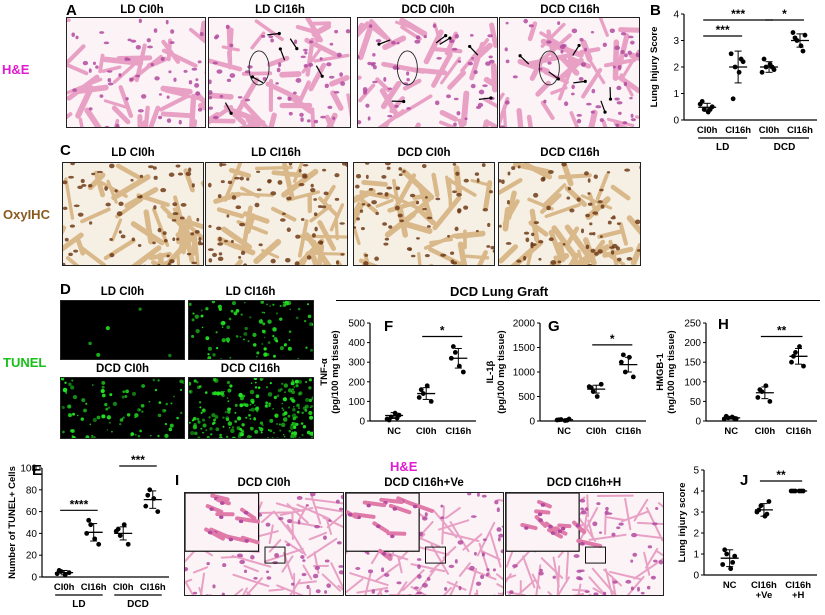 This screenshot has width=825, height=615. What do you see at coordinates (570, 10) in the screenshot?
I see `he-title-4: DCD CI16h` at bounding box center [570, 10].